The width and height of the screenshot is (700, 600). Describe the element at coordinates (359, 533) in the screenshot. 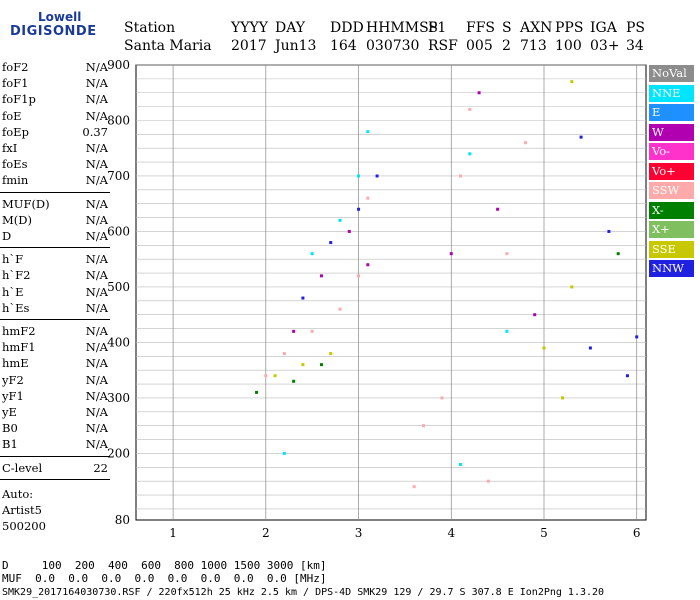

I see `x-tick-label: 3` at that location.